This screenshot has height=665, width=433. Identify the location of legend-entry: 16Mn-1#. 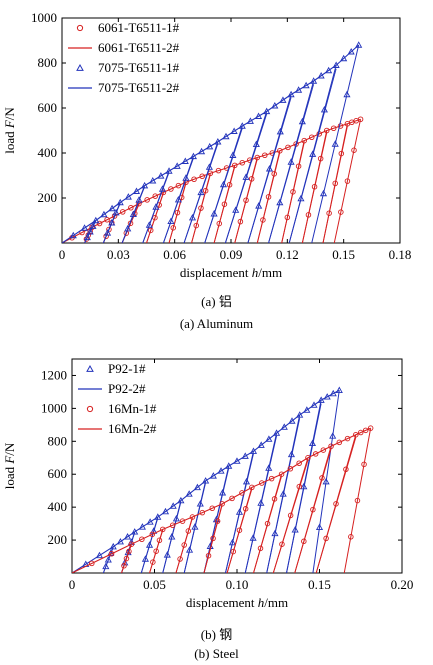
(132, 408).